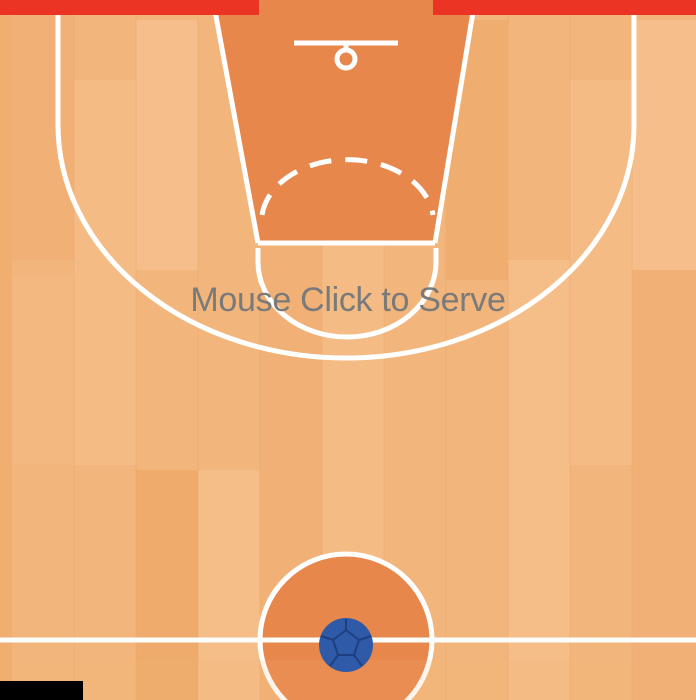  Describe the element at coordinates (347, 186) in the screenshot. I see `free-throw-dashed-arc` at that location.